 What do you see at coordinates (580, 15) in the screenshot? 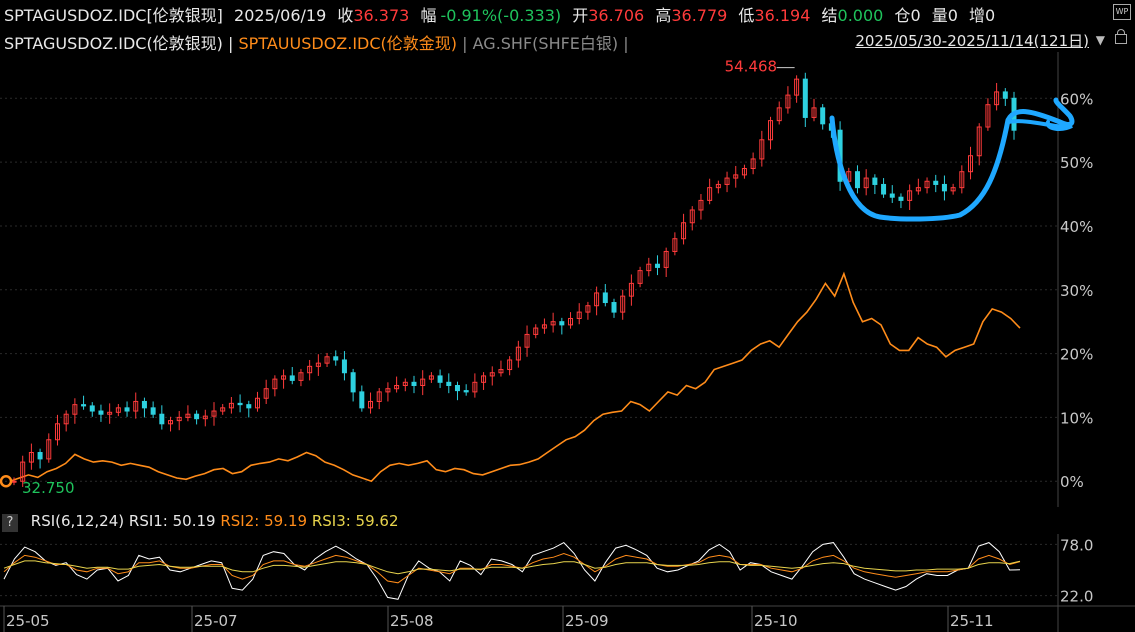
I see `open-label: 开` at bounding box center [580, 15].